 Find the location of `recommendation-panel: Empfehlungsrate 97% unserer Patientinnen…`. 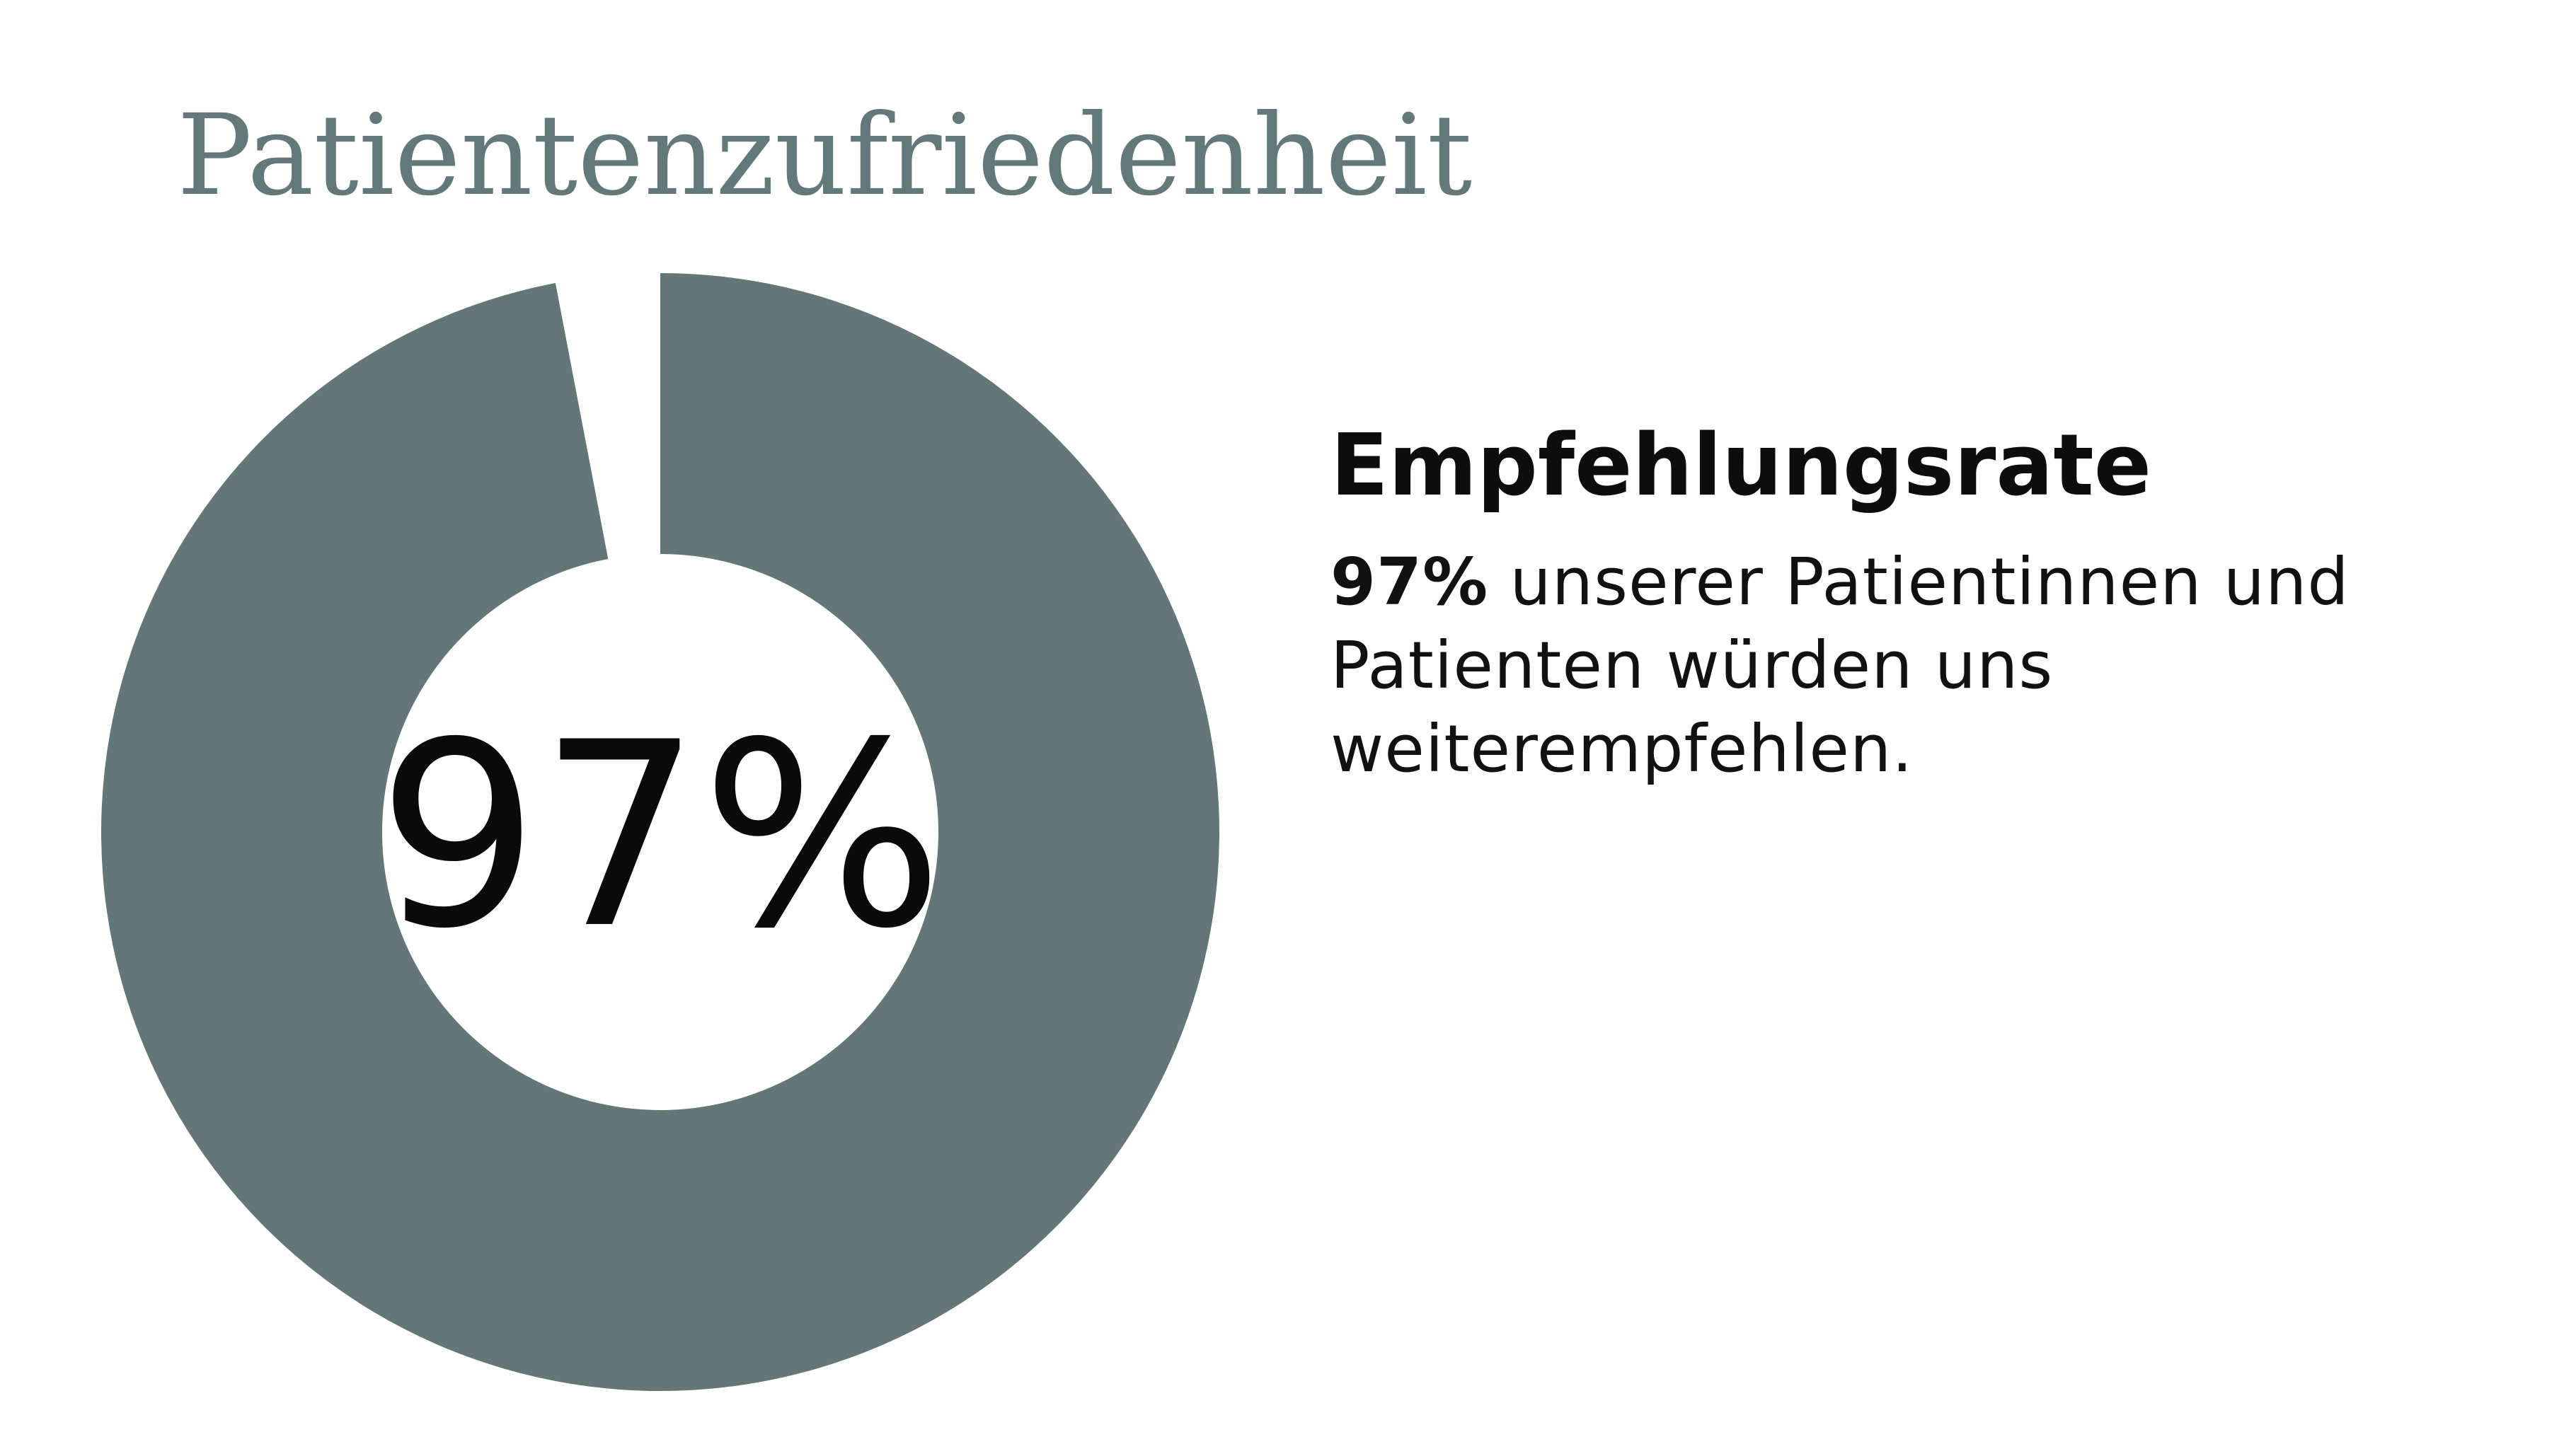

recommendation-panel: Empfehlungsrate 97% unserer Patientinnen… is located at coordinates (1932, 603).